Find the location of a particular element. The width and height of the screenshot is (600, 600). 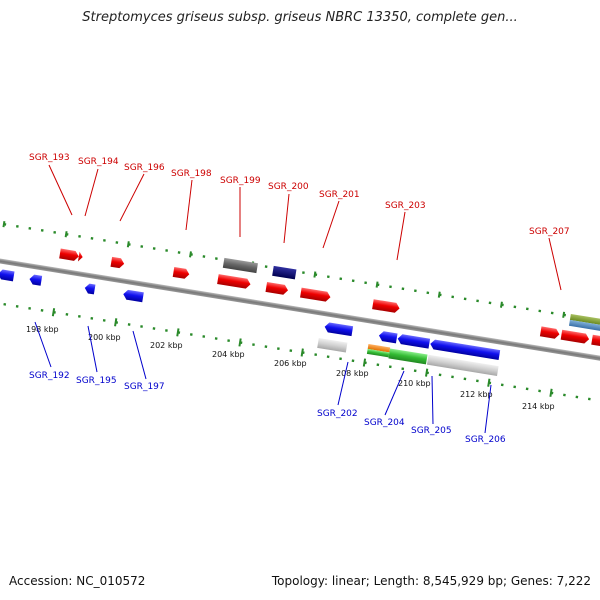

gene-label-SGR_198: SGR_198 is located at coordinates (191, 174).